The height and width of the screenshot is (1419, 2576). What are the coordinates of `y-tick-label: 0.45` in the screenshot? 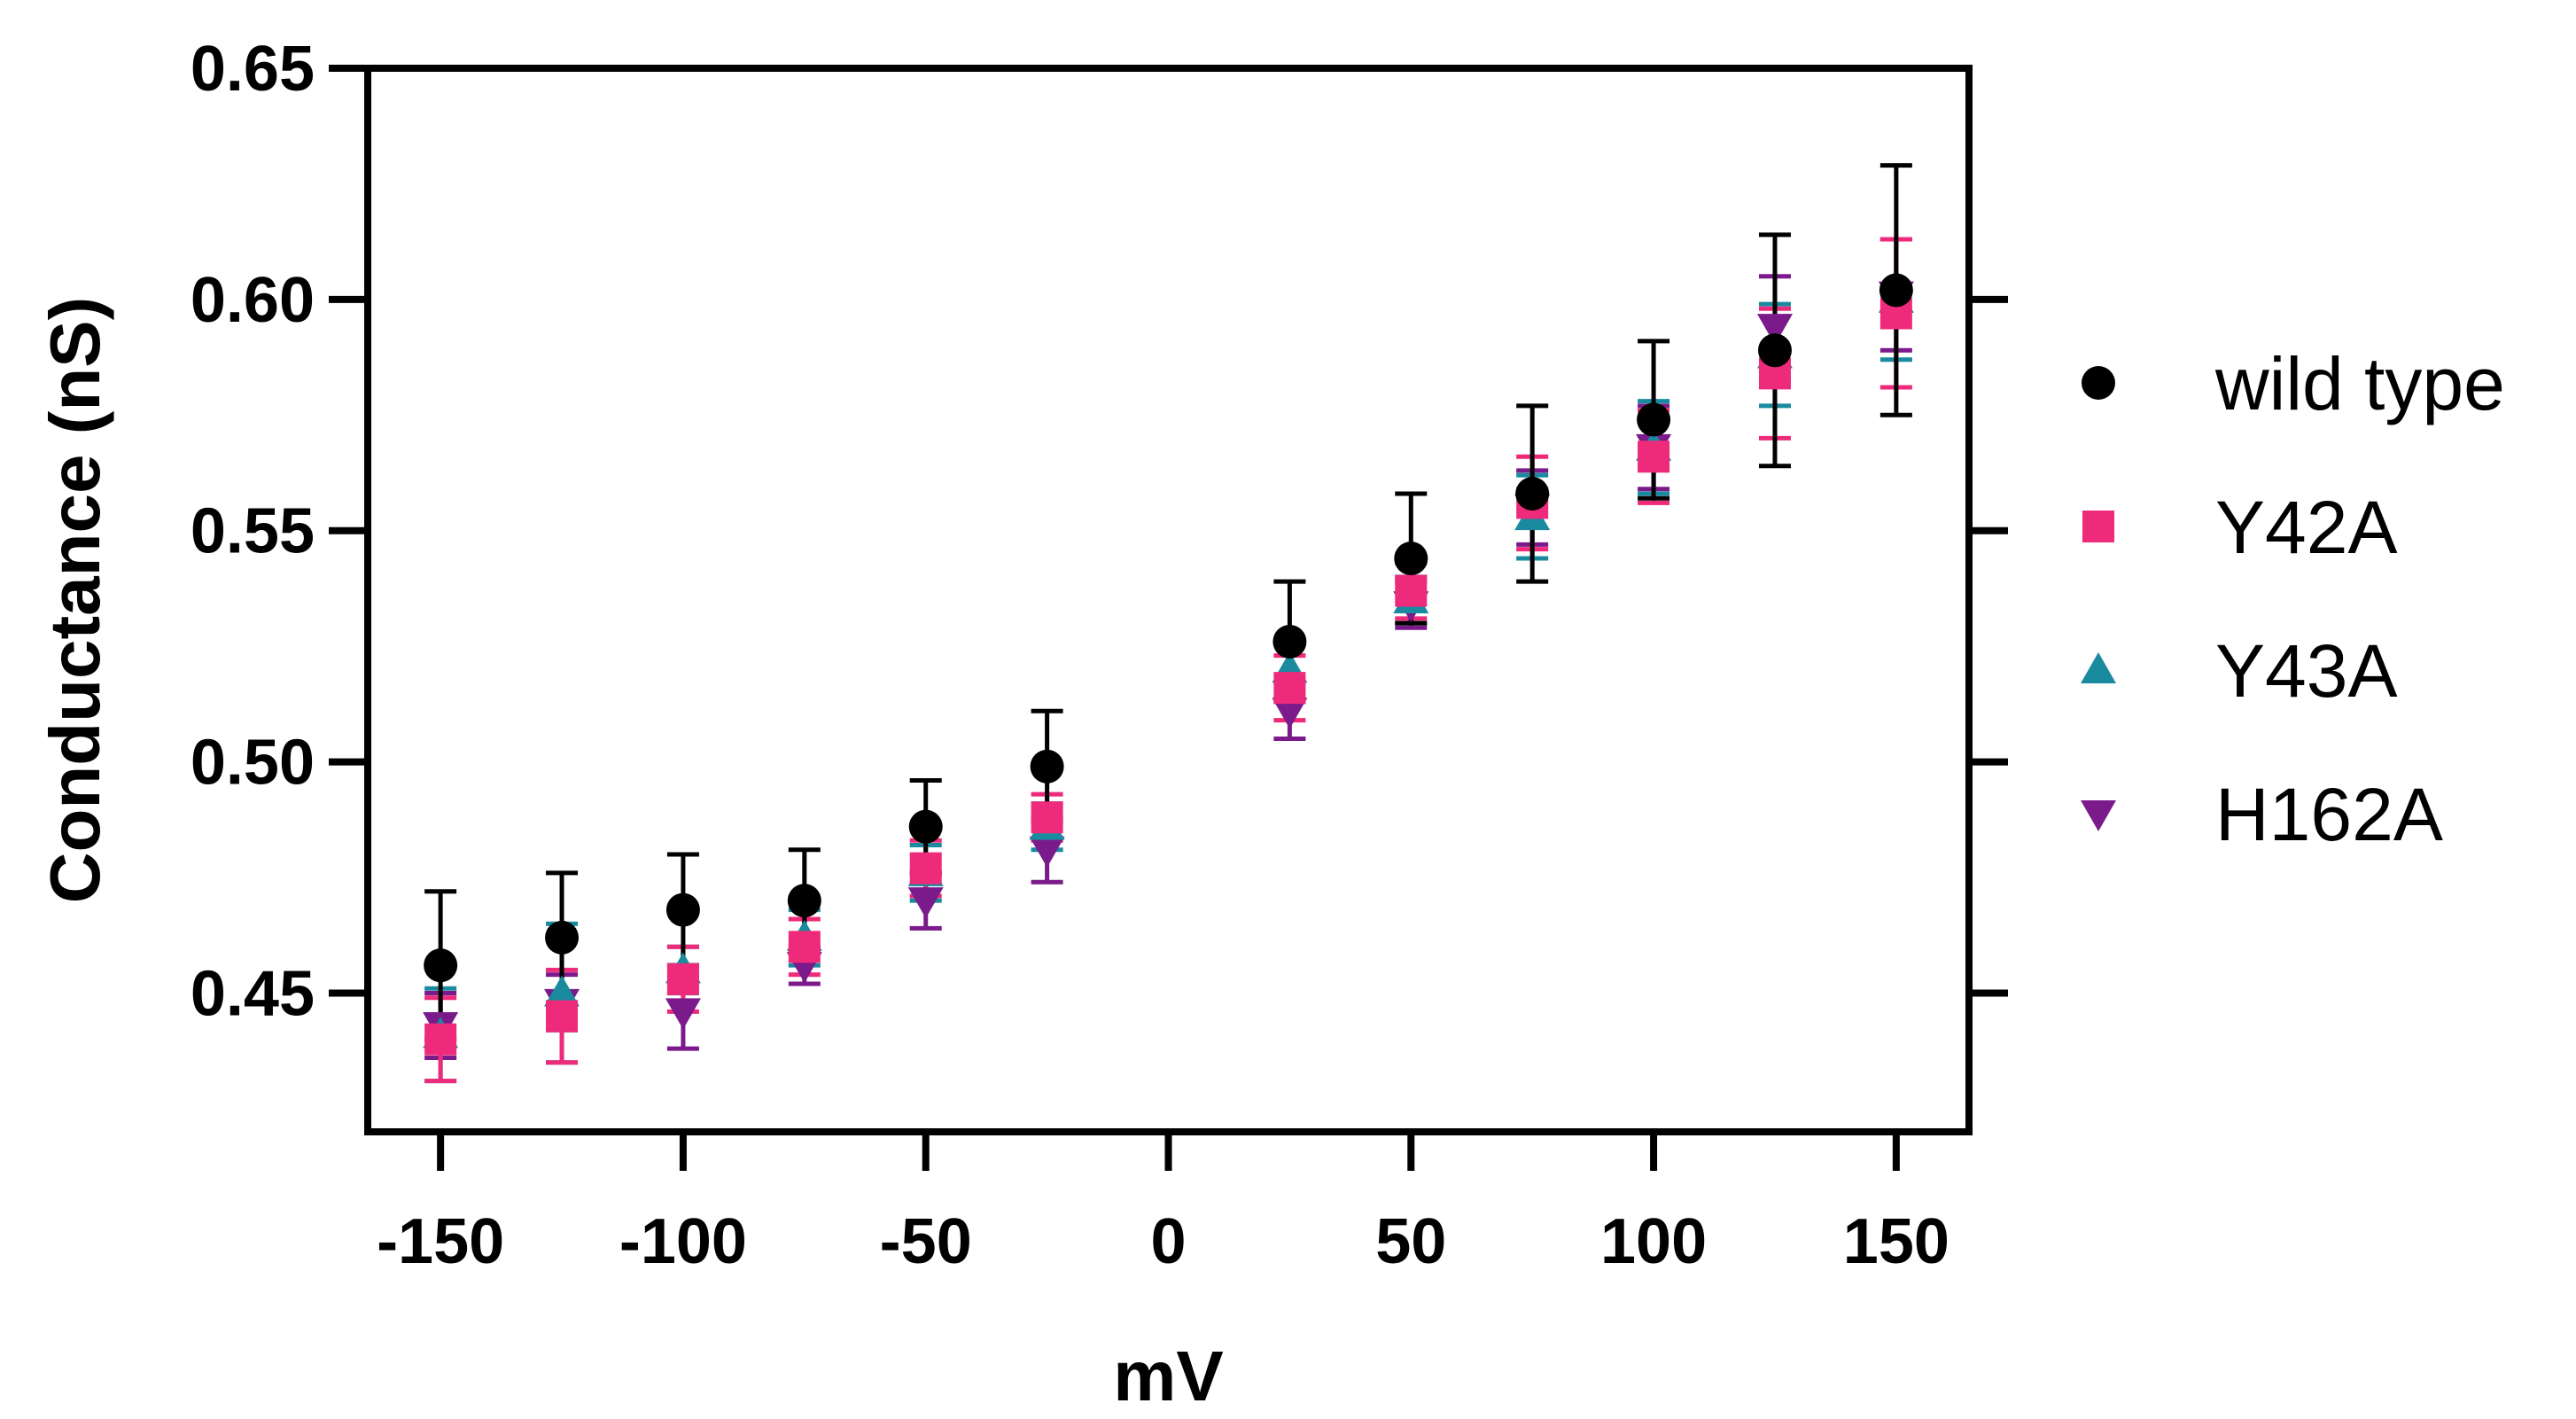 It's located at (253, 994).